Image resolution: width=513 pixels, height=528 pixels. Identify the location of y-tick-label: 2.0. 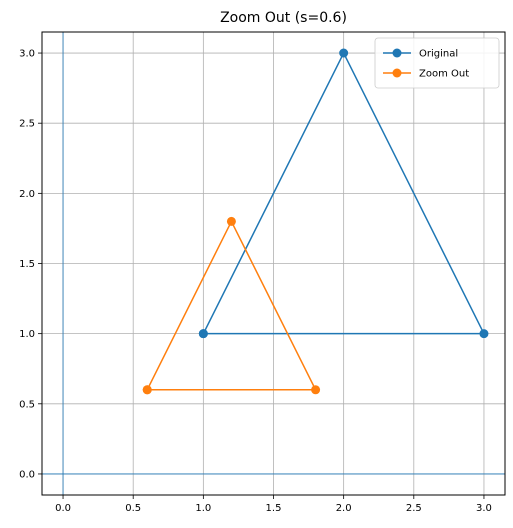
(27, 194).